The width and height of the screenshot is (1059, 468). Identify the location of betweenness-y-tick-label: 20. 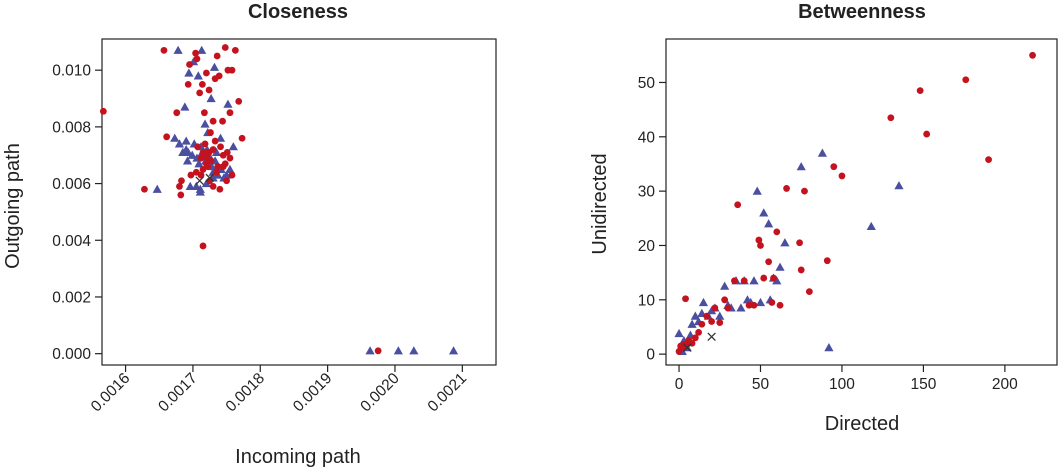
(647, 246).